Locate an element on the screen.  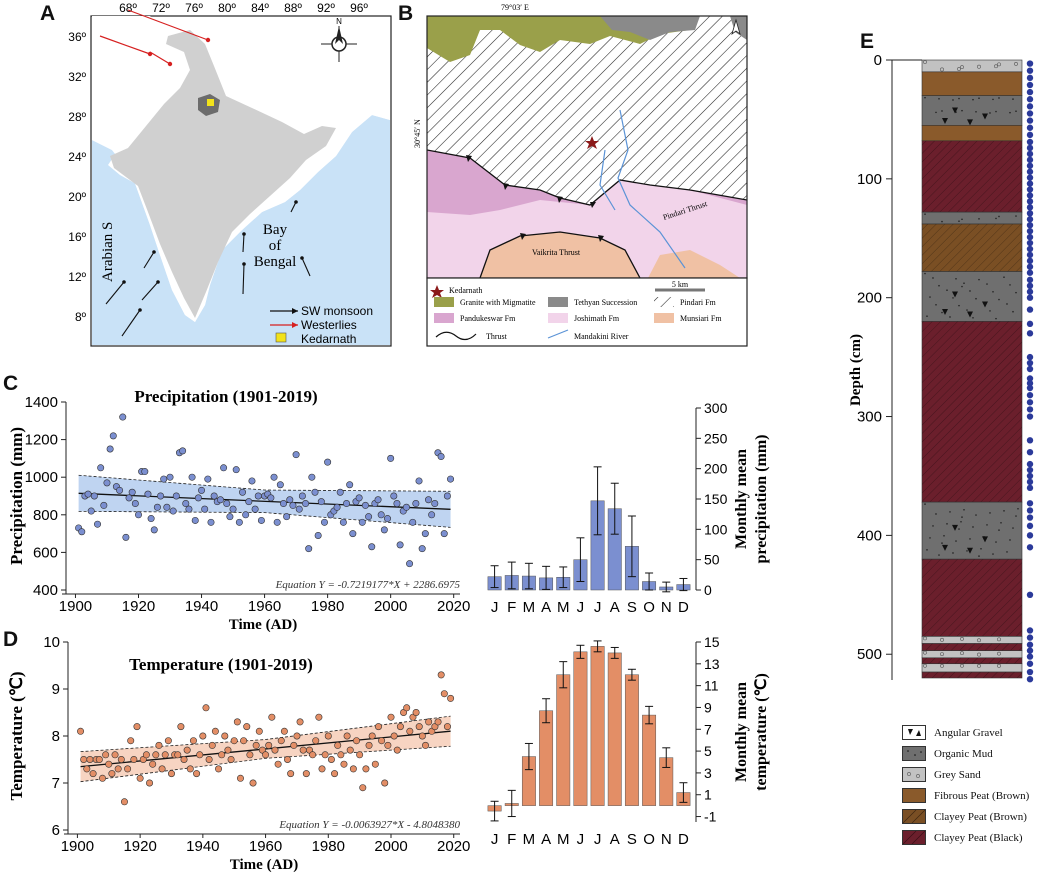
y-tick-label: 8 is located at coordinates (56, 736).